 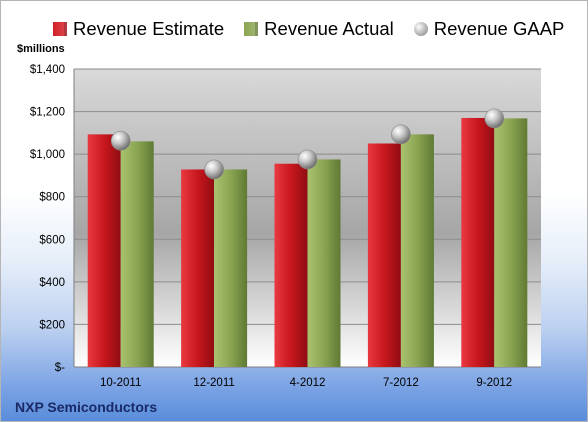 I want to click on legend-label-actual: Revenue Actual, so click(x=329, y=28).